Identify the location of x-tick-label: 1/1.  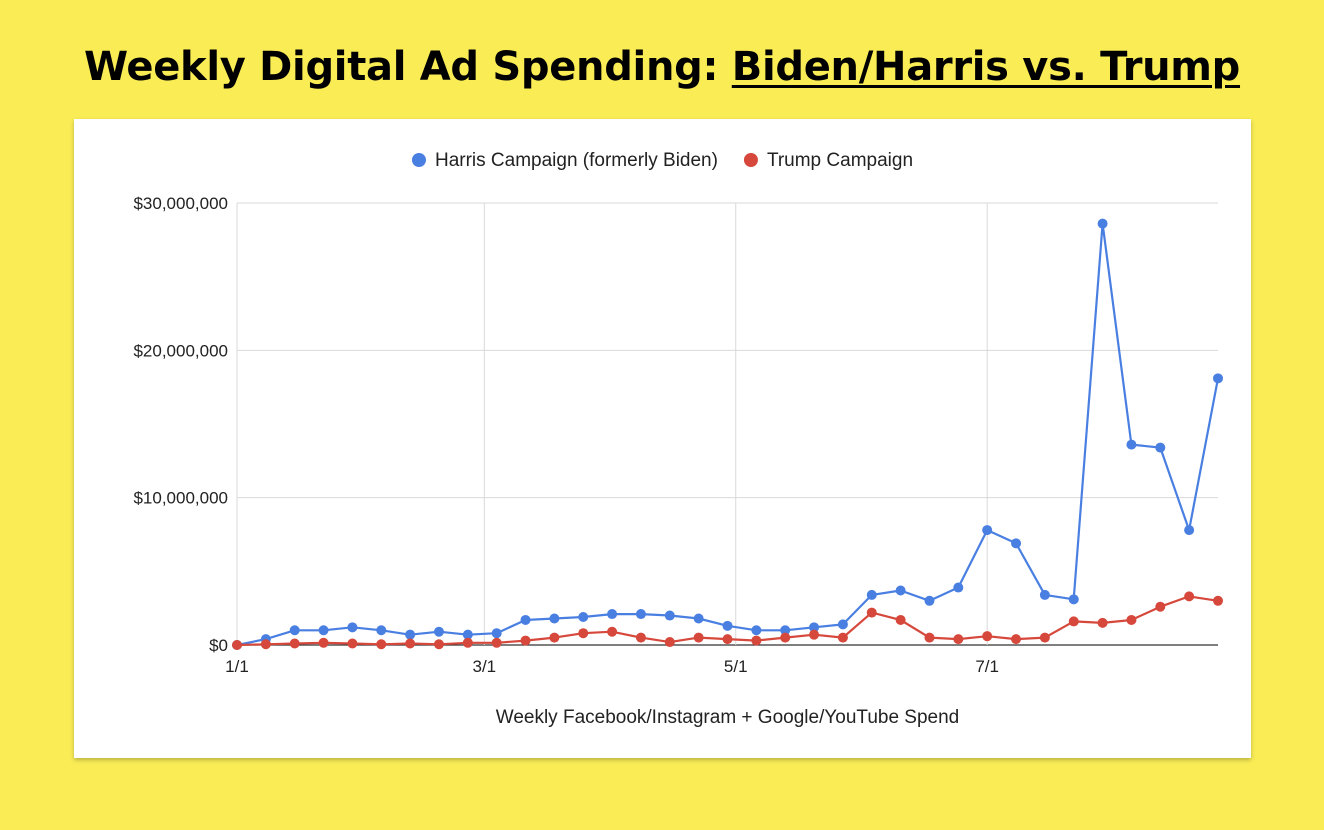
(237, 666).